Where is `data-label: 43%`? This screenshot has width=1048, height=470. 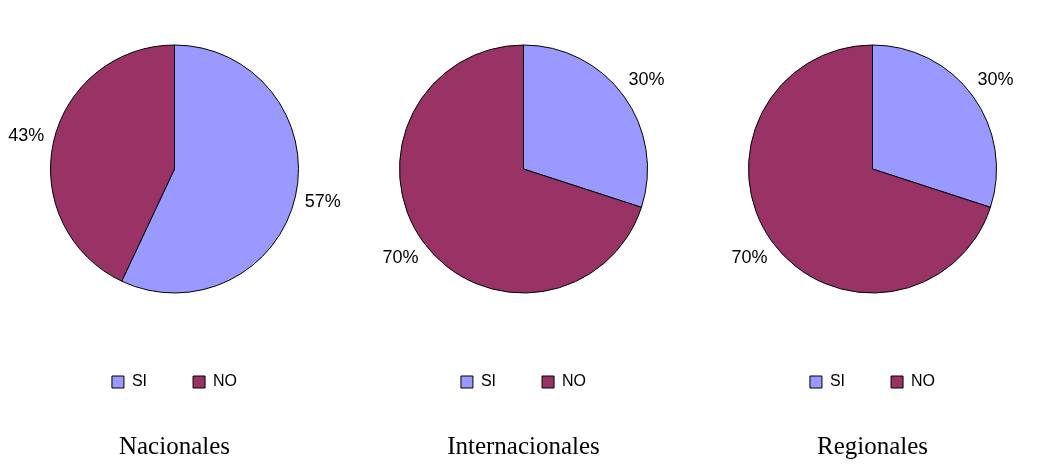
data-label: 43% is located at coordinates (26, 134).